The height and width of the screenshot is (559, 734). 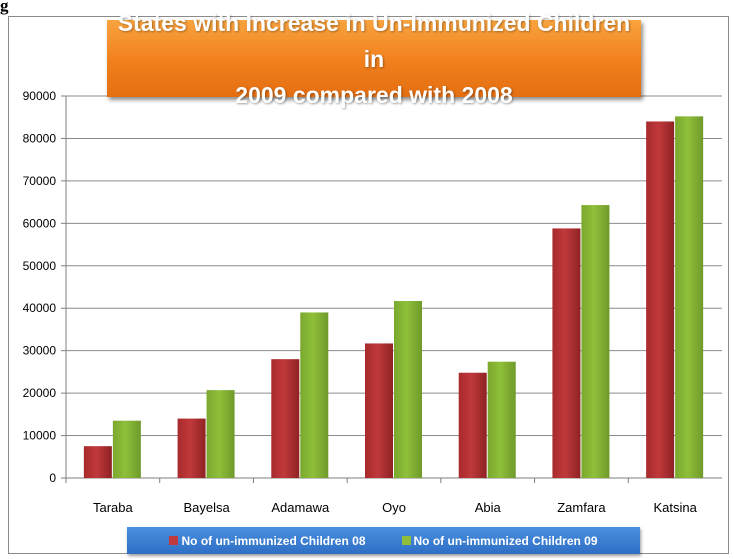 I want to click on y-tick-label: 40000, so click(x=40, y=308).